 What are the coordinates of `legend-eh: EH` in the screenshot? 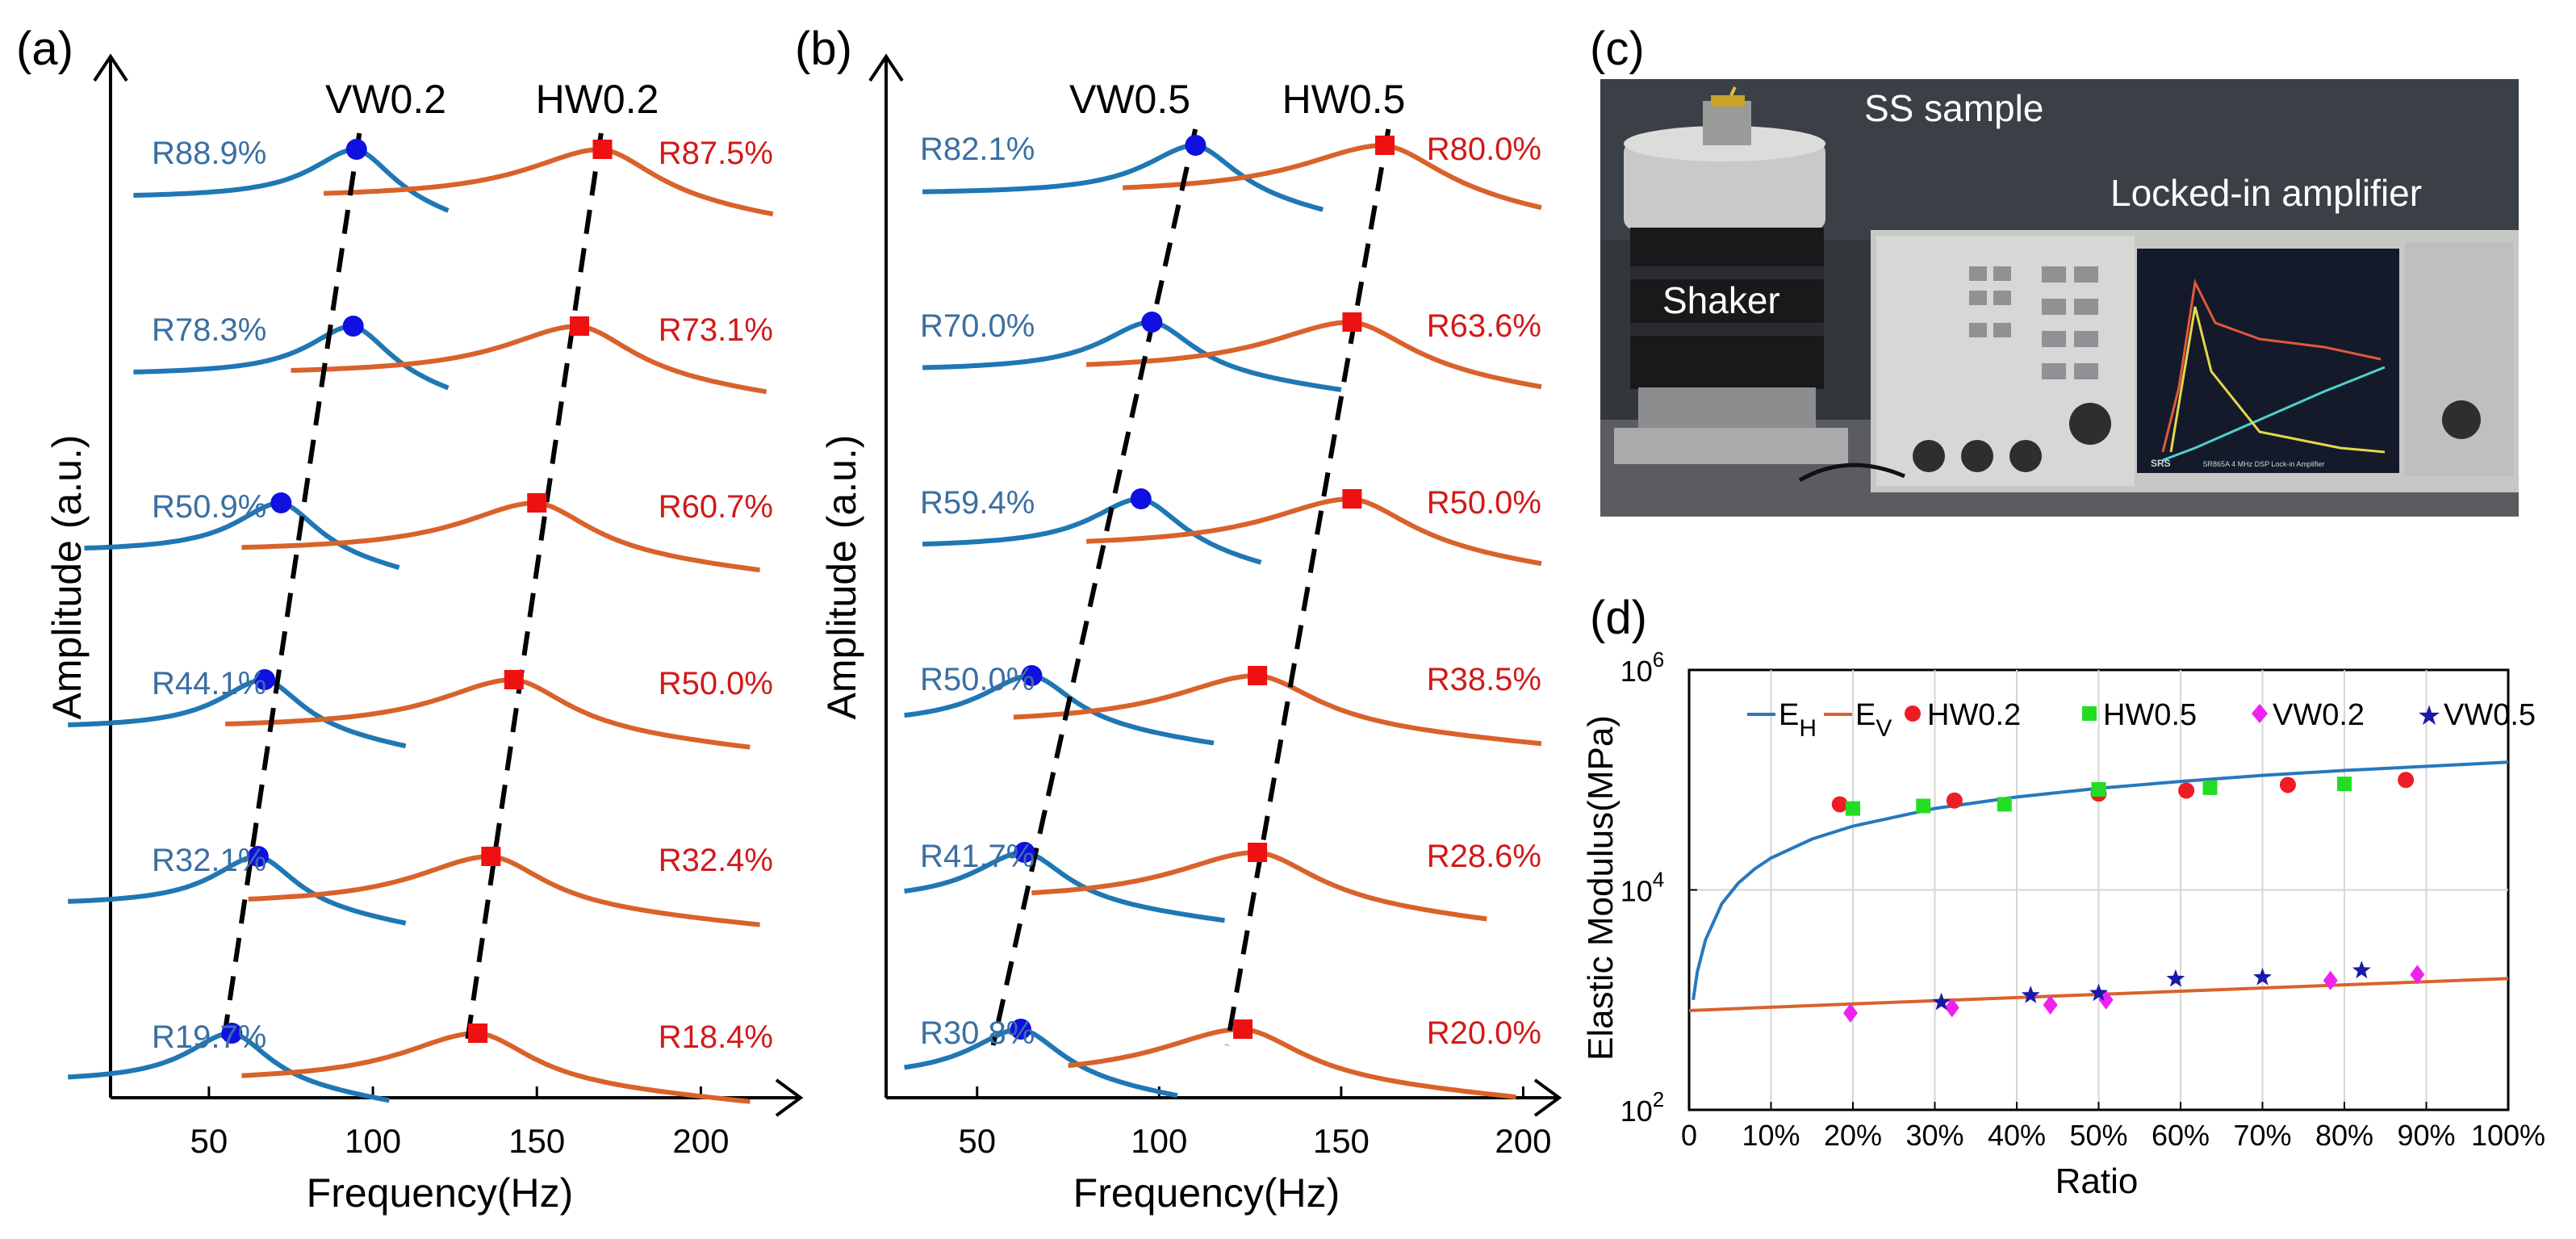 It's located at (1798, 720).